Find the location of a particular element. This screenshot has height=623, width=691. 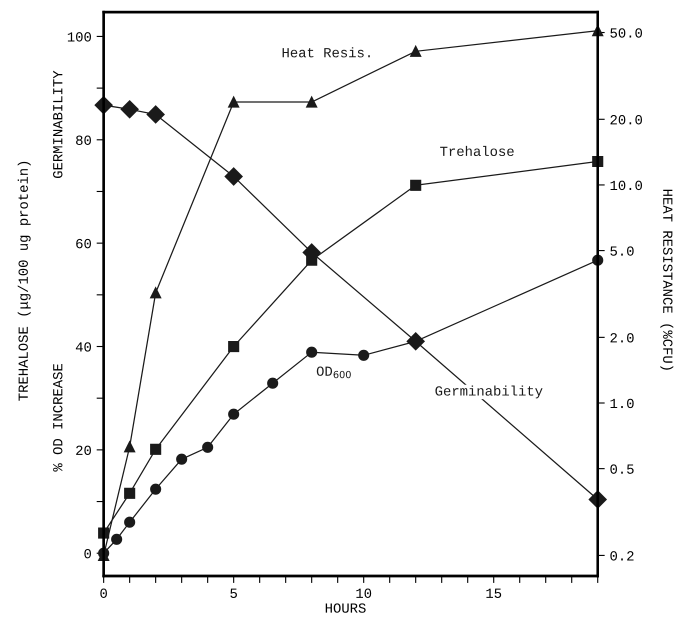

x-tick-label: 0 is located at coordinates (103, 593).